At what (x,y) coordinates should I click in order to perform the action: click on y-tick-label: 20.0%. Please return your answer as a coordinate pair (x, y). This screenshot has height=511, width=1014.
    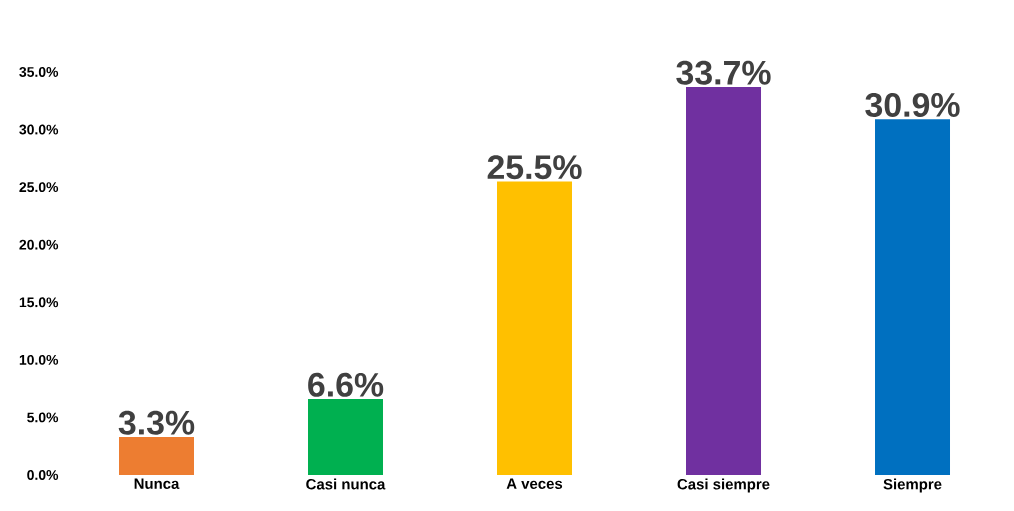
    Looking at the image, I should click on (39, 244).